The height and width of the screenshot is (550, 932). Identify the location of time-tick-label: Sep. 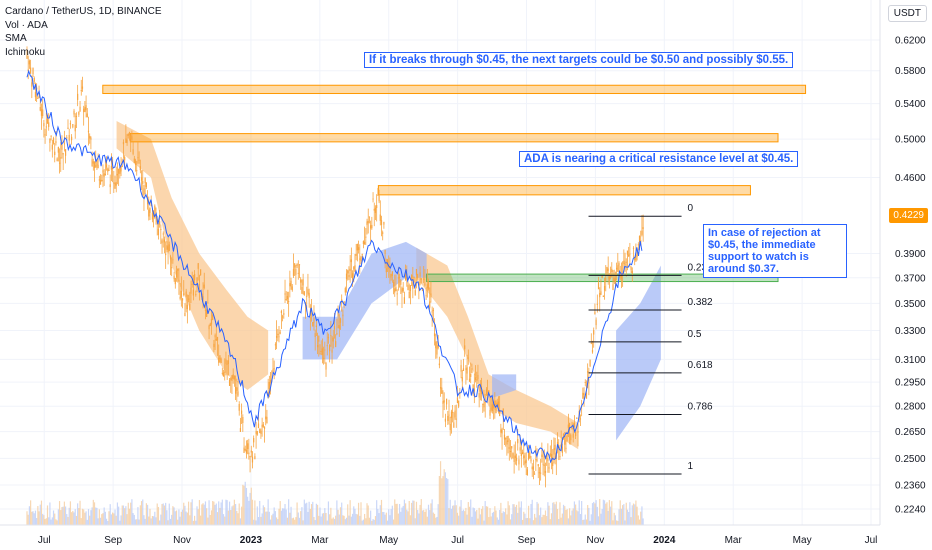
(527, 540).